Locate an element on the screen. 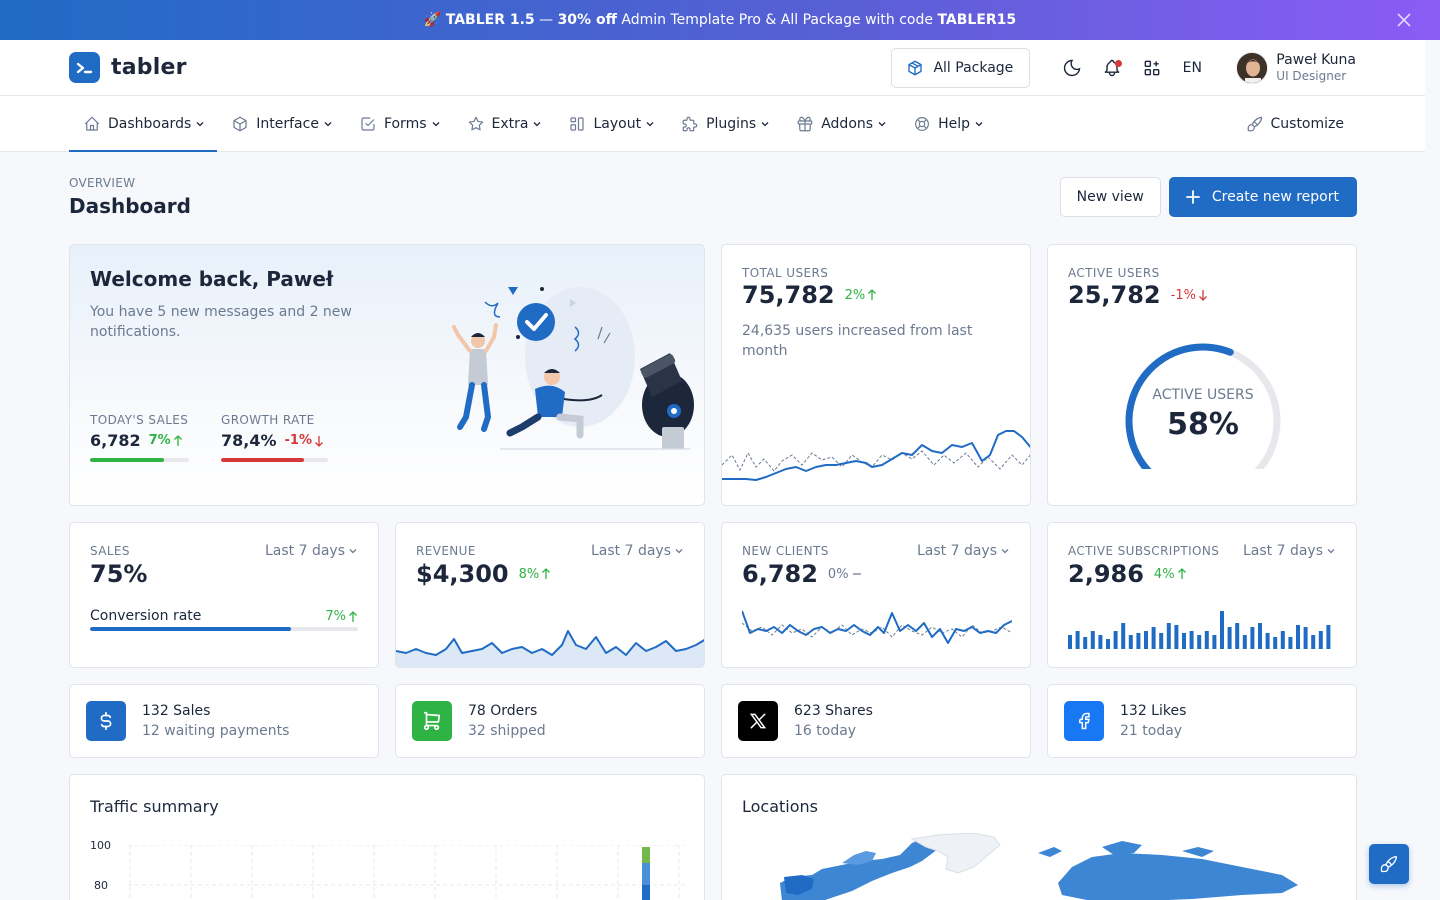  likes-sub: 21 today is located at coordinates (1151, 731).